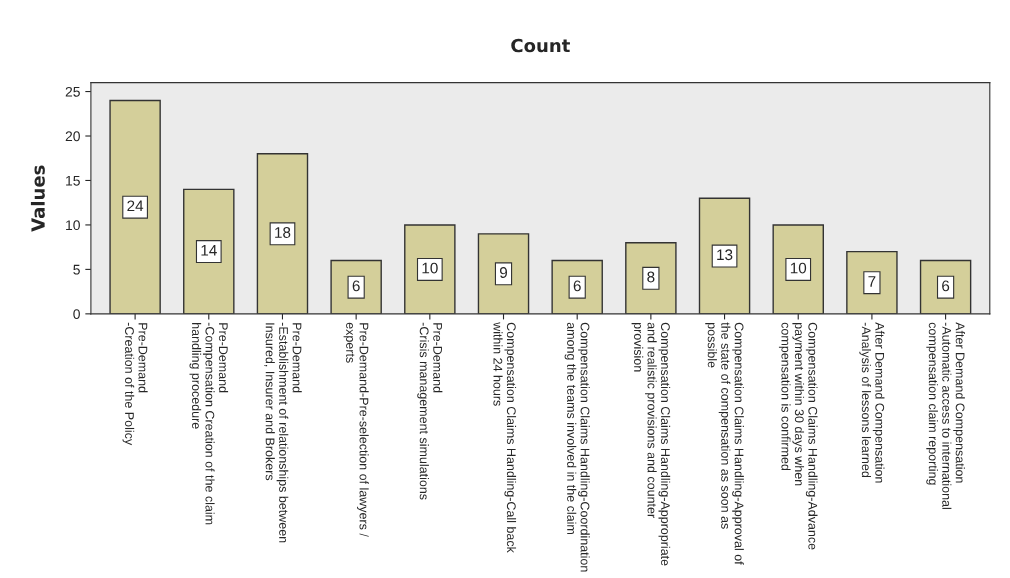 This screenshot has width=1010, height=578. I want to click on x-tick-label: Compensation Claims Handling-Appropriate and realistic provisions and counter provision, so click(651, 444).